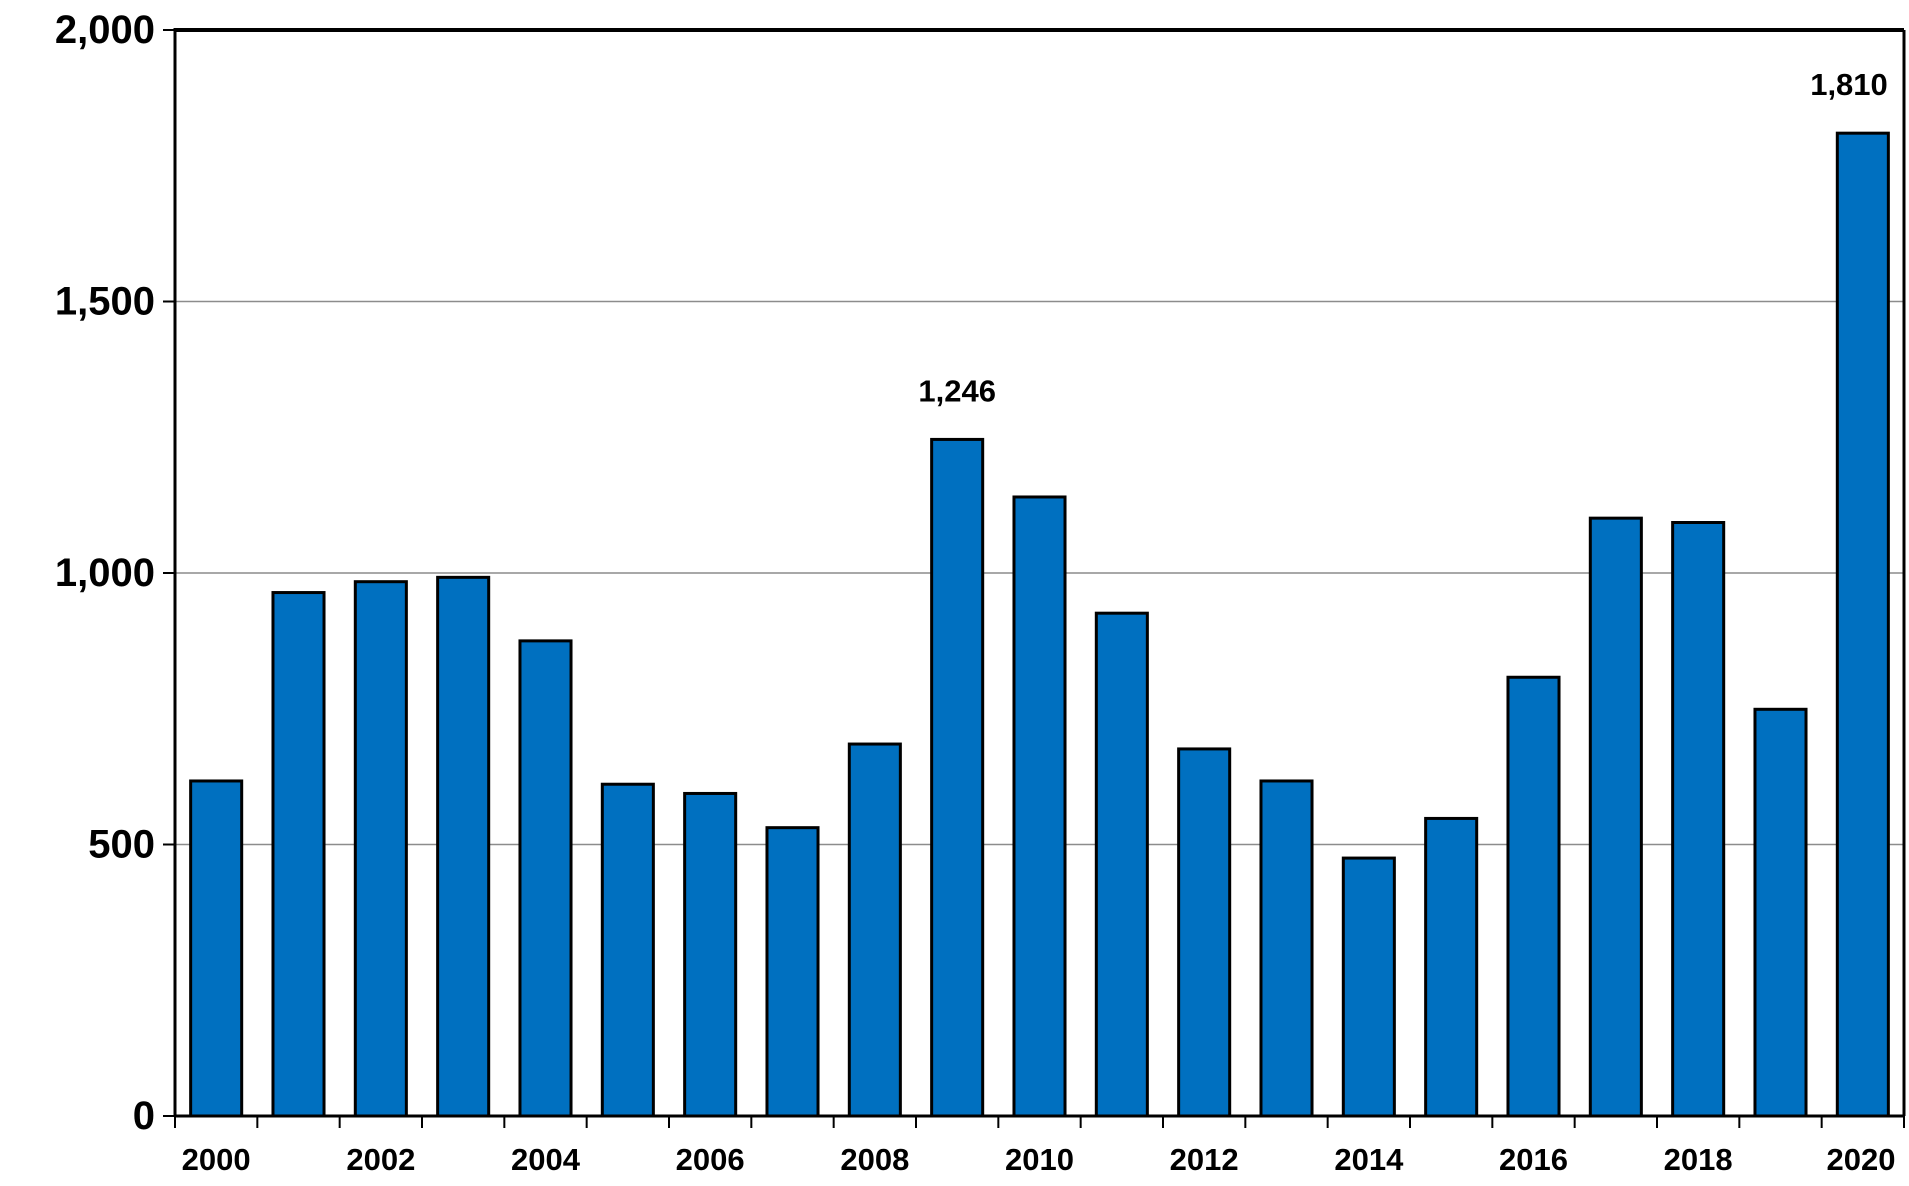  What do you see at coordinates (1368, 987) in the screenshot?
I see `bar-2014` at bounding box center [1368, 987].